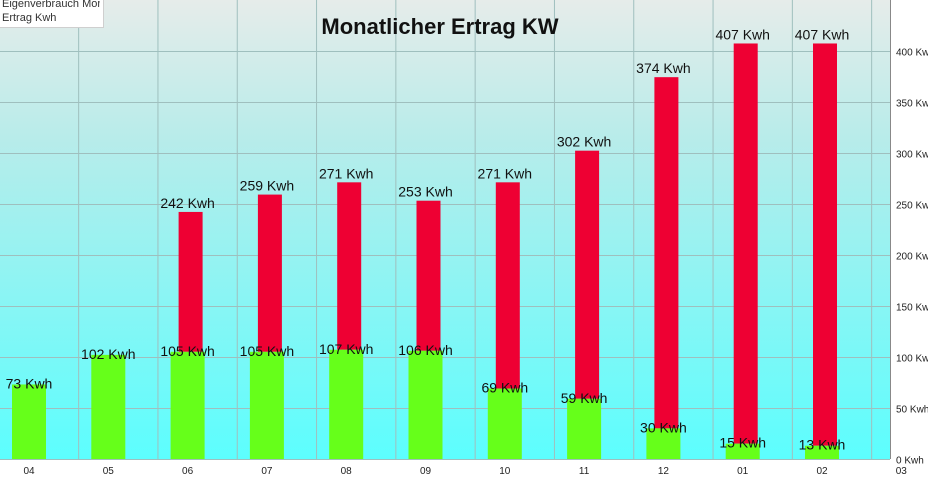 The image size is (928, 480). What do you see at coordinates (912, 104) in the screenshot?
I see `y-tick-label: 350 Kwh` at bounding box center [912, 104].